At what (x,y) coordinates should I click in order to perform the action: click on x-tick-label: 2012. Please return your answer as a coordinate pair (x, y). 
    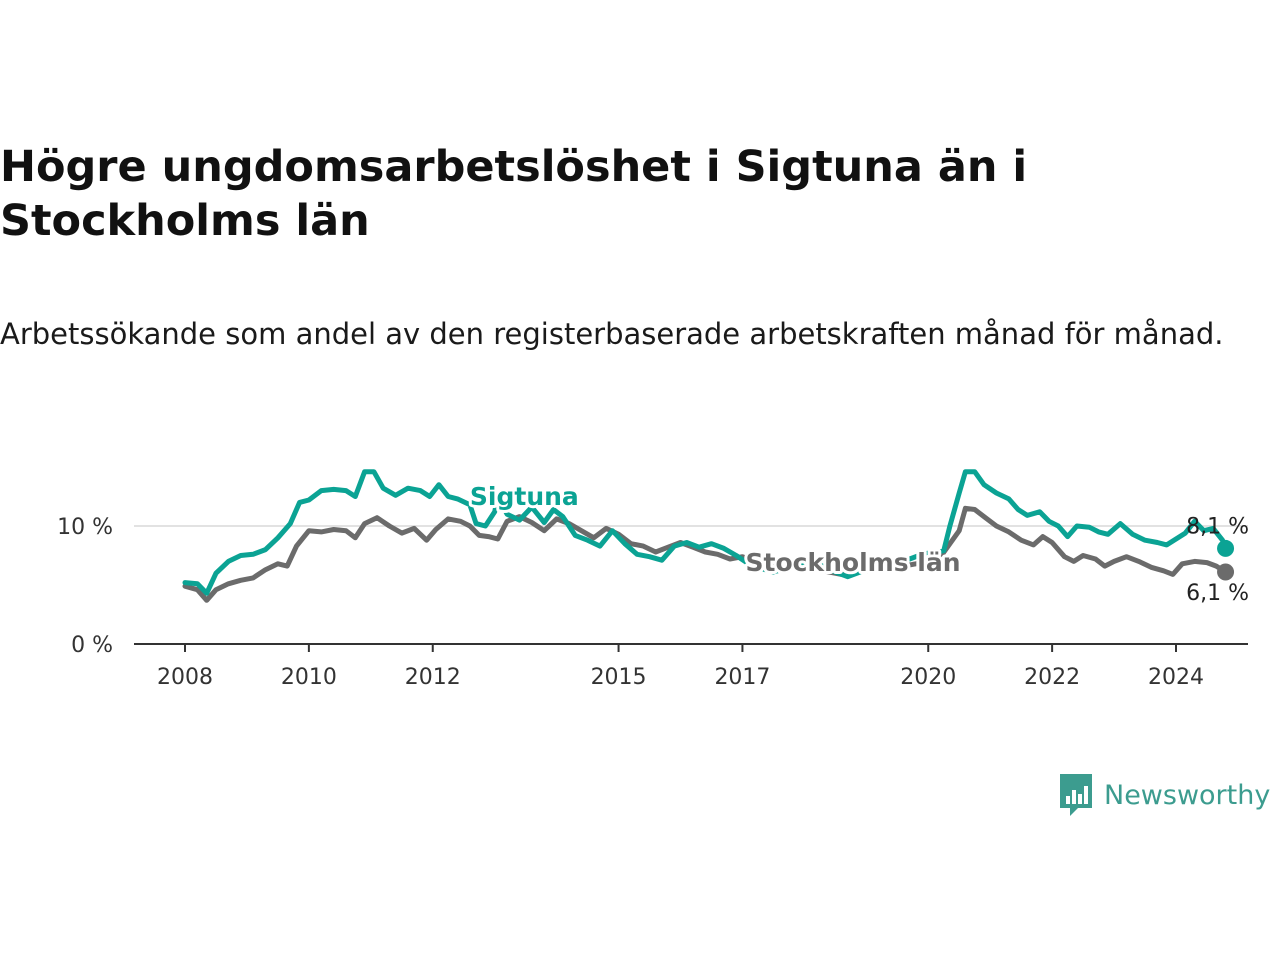
    Looking at the image, I should click on (433, 677).